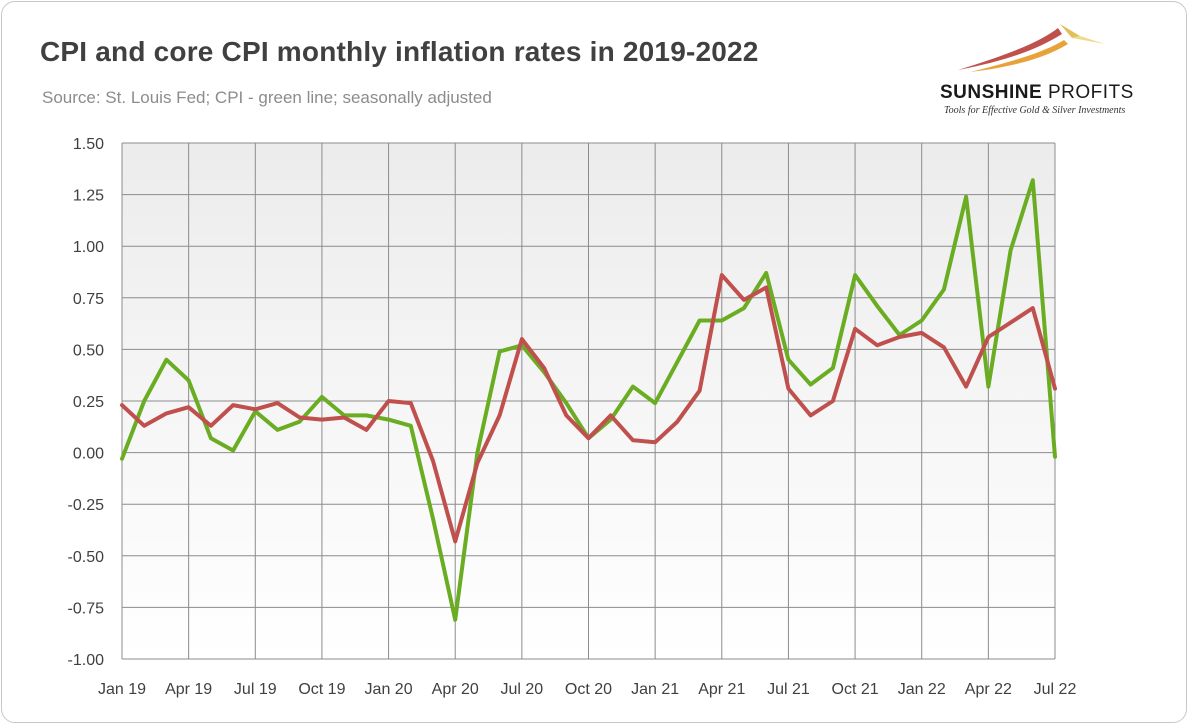  Describe the element at coordinates (922, 689) in the screenshot. I see `x-tick-label: Jan 22` at that location.